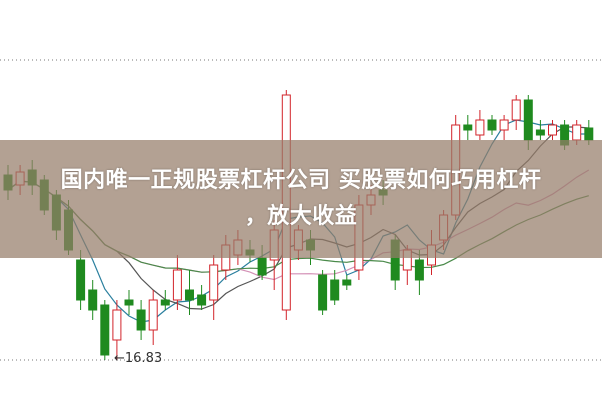 The height and width of the screenshot is (401, 602). What do you see at coordinates (301, 180) in the screenshot?
I see `headline-line-1: 国内唯一正规股票杠杆公司 买股票如何巧用杠杆` at bounding box center [301, 180].